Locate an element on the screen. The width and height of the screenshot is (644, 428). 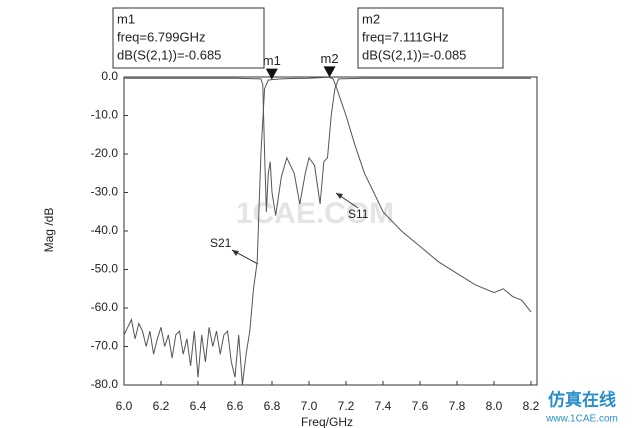
s11-label: S11 is located at coordinates (358, 214).